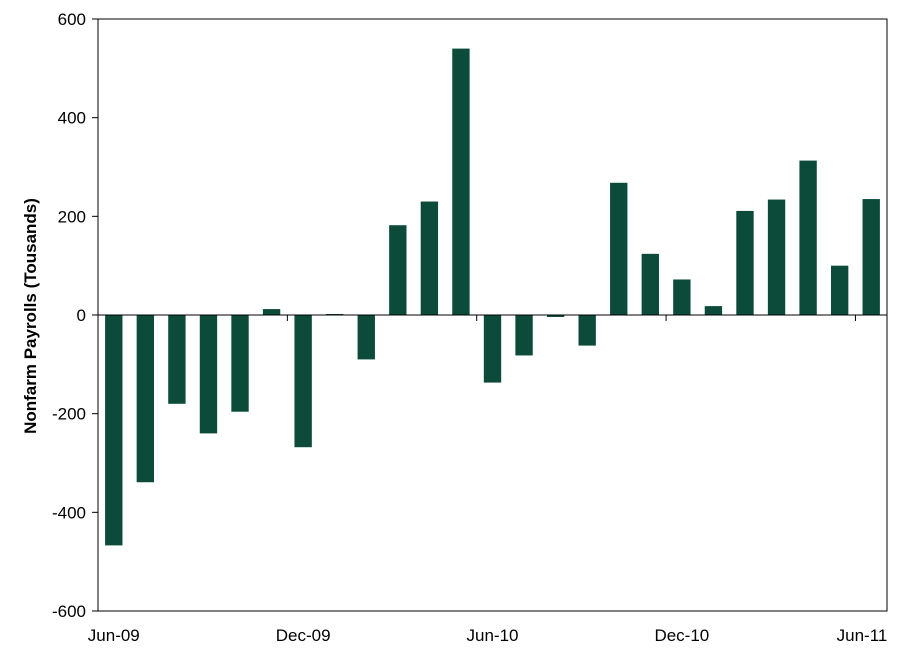 The image size is (900, 654). I want to click on x-tick-label: Jun-11, so click(862, 635).